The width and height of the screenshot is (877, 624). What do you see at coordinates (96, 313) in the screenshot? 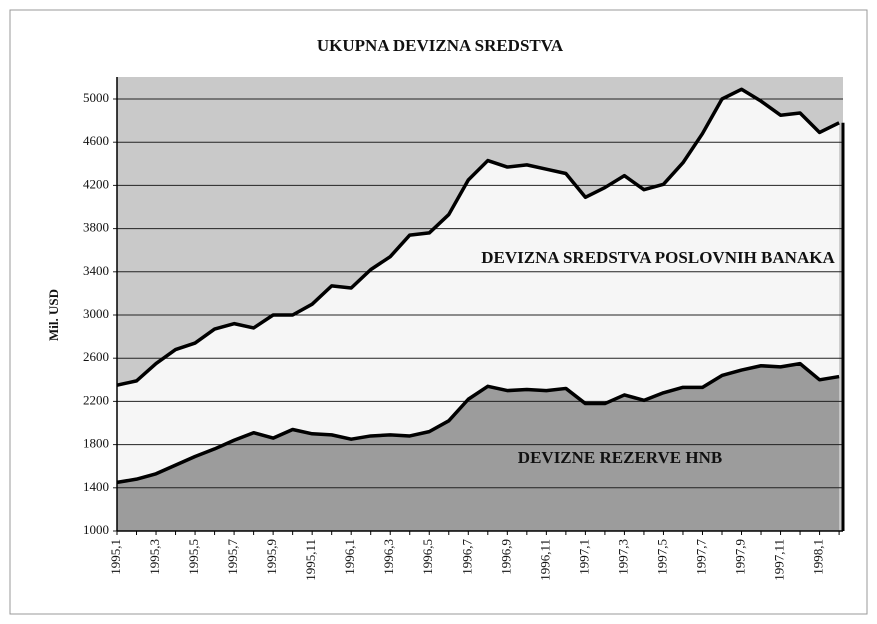
I see `y-tick-label: 3000` at bounding box center [96, 313].